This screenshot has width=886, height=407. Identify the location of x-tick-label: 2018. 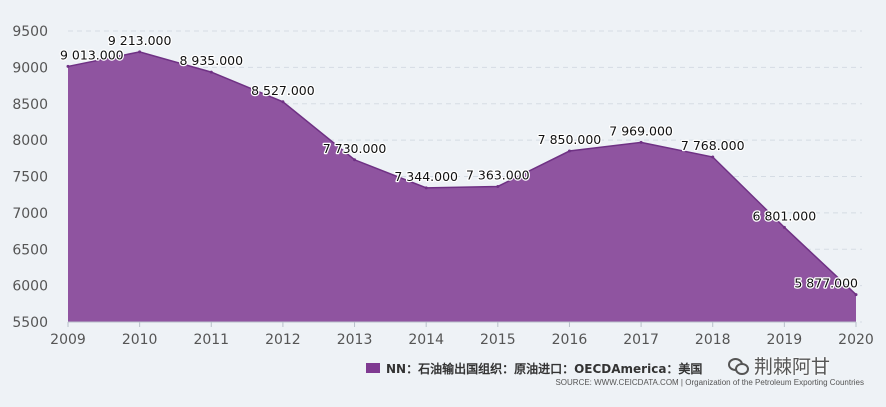
(713, 340).